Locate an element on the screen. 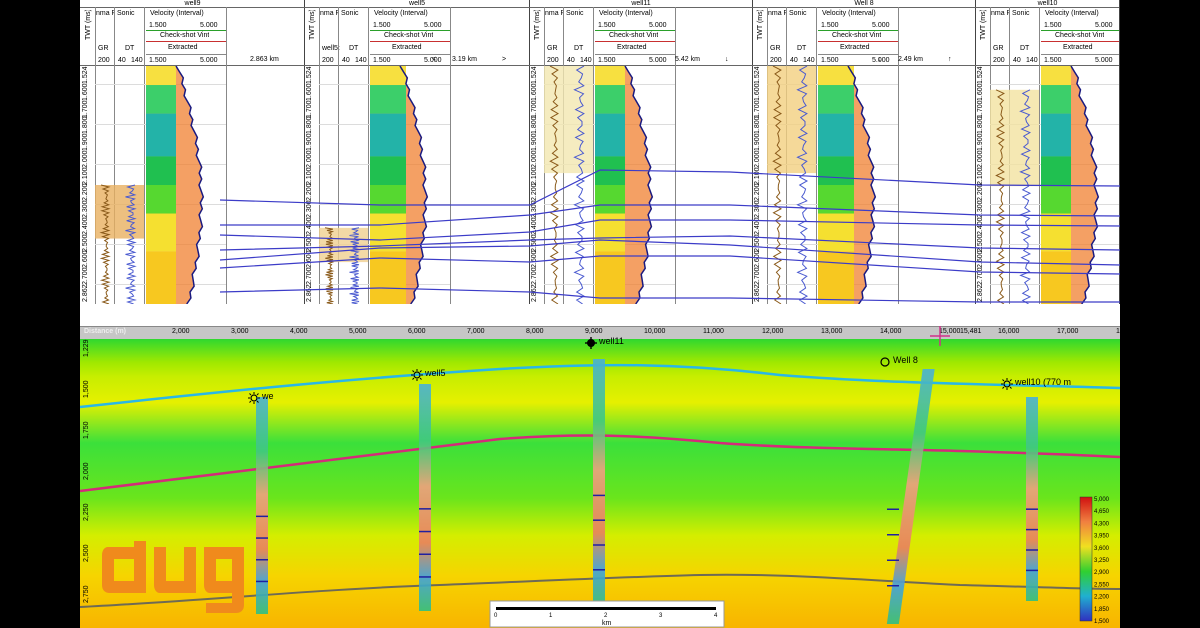  well-spacing-label: 5.42 km is located at coordinates (687, 59).